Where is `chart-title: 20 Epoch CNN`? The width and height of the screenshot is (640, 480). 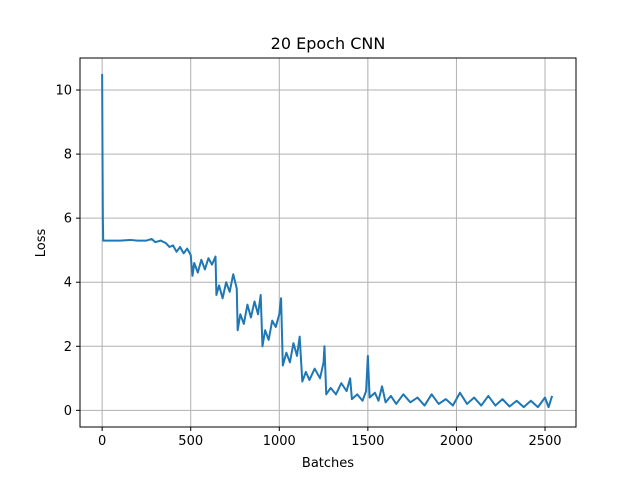
chart-title: 20 Epoch CNN is located at coordinates (328, 43).